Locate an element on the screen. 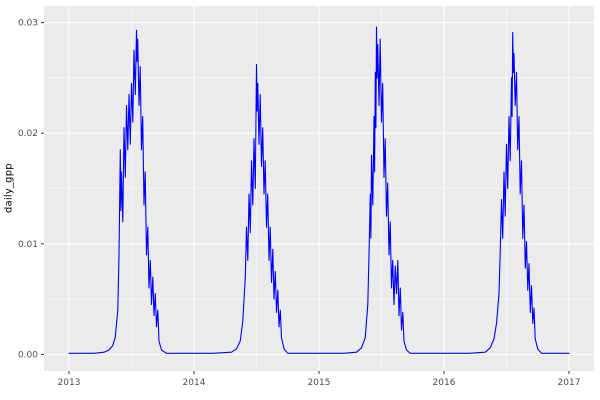  x-tick-label: 2017 is located at coordinates (569, 383).